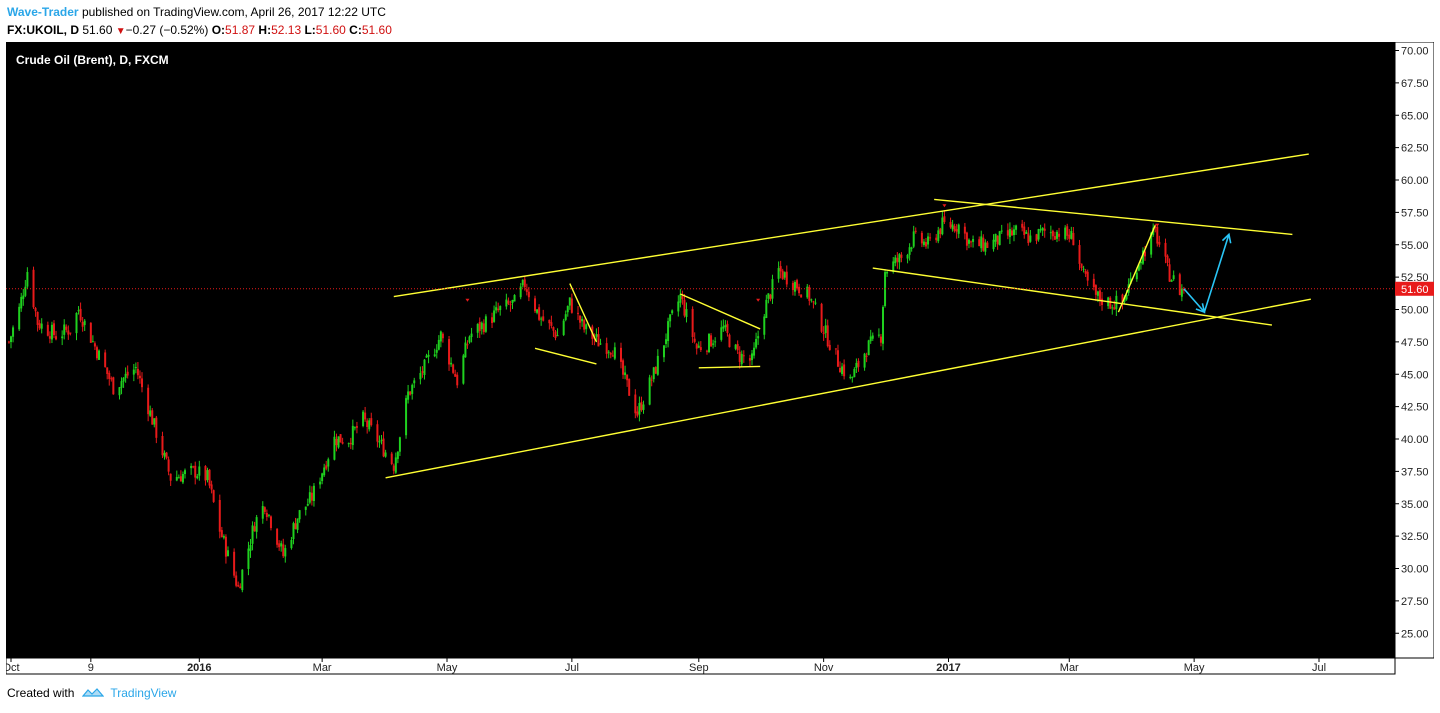  What do you see at coordinates (97, 30) in the screenshot?
I see `last-price: 51.60` at bounding box center [97, 30].